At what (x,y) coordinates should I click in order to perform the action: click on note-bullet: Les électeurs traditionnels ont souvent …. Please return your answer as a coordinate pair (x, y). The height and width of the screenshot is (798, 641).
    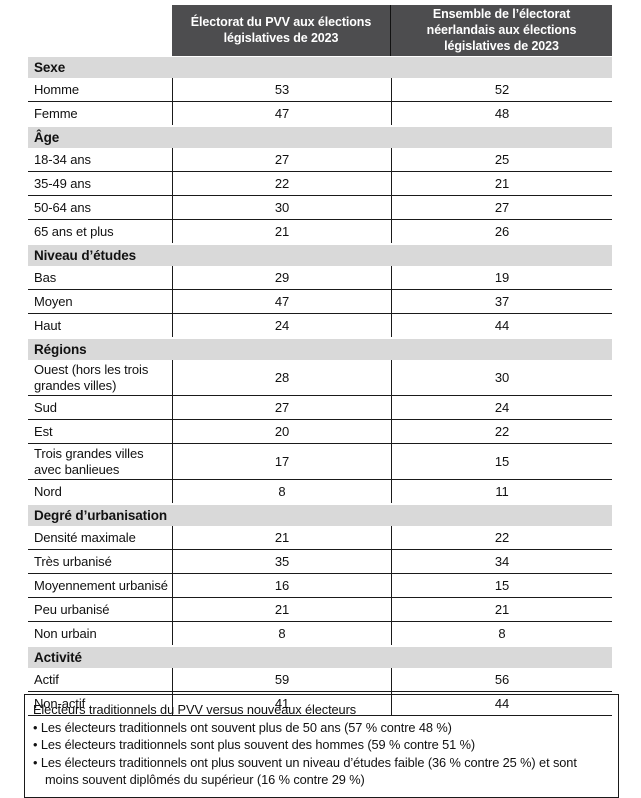
    Looking at the image, I should click on (320, 728).